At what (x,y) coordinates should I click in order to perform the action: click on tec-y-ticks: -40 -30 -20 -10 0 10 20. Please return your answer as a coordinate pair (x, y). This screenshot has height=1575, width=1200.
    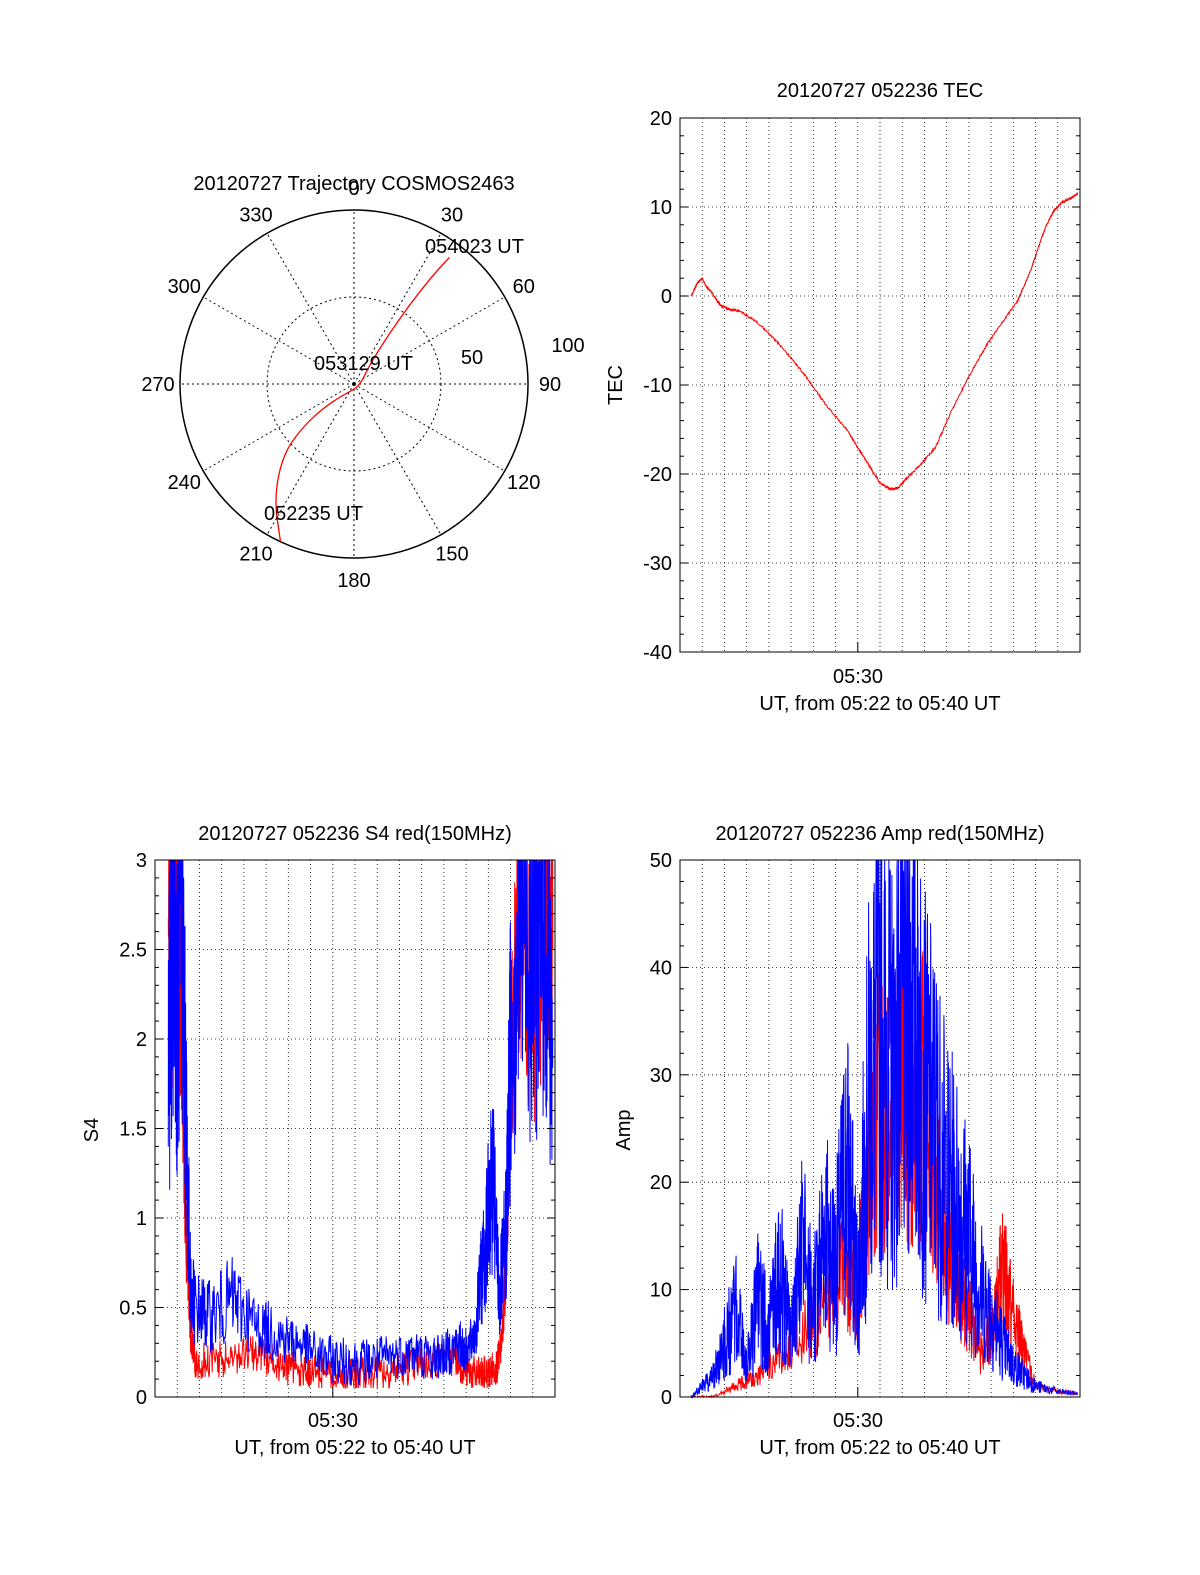
    Looking at the image, I should click on (861, 386).